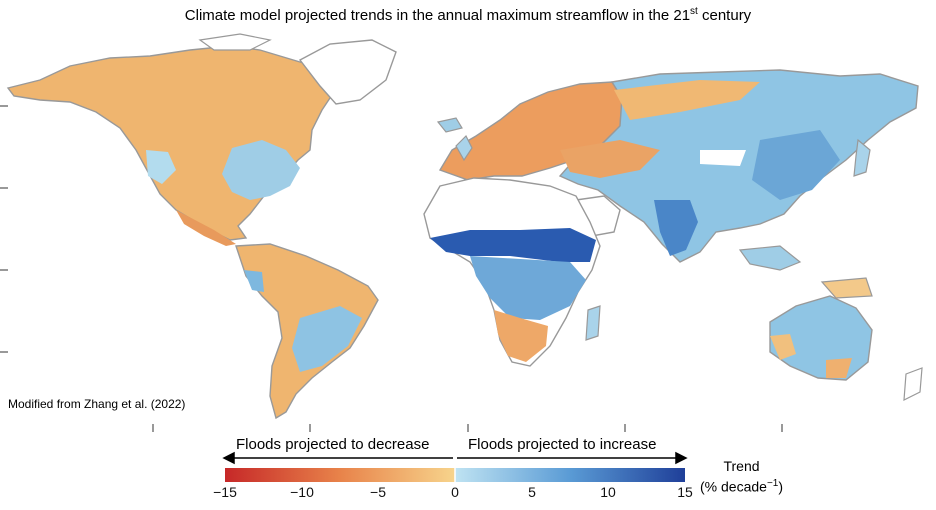 Image resolution: width=936 pixels, height=510 pixels. I want to click on south-america, so click(307, 331).